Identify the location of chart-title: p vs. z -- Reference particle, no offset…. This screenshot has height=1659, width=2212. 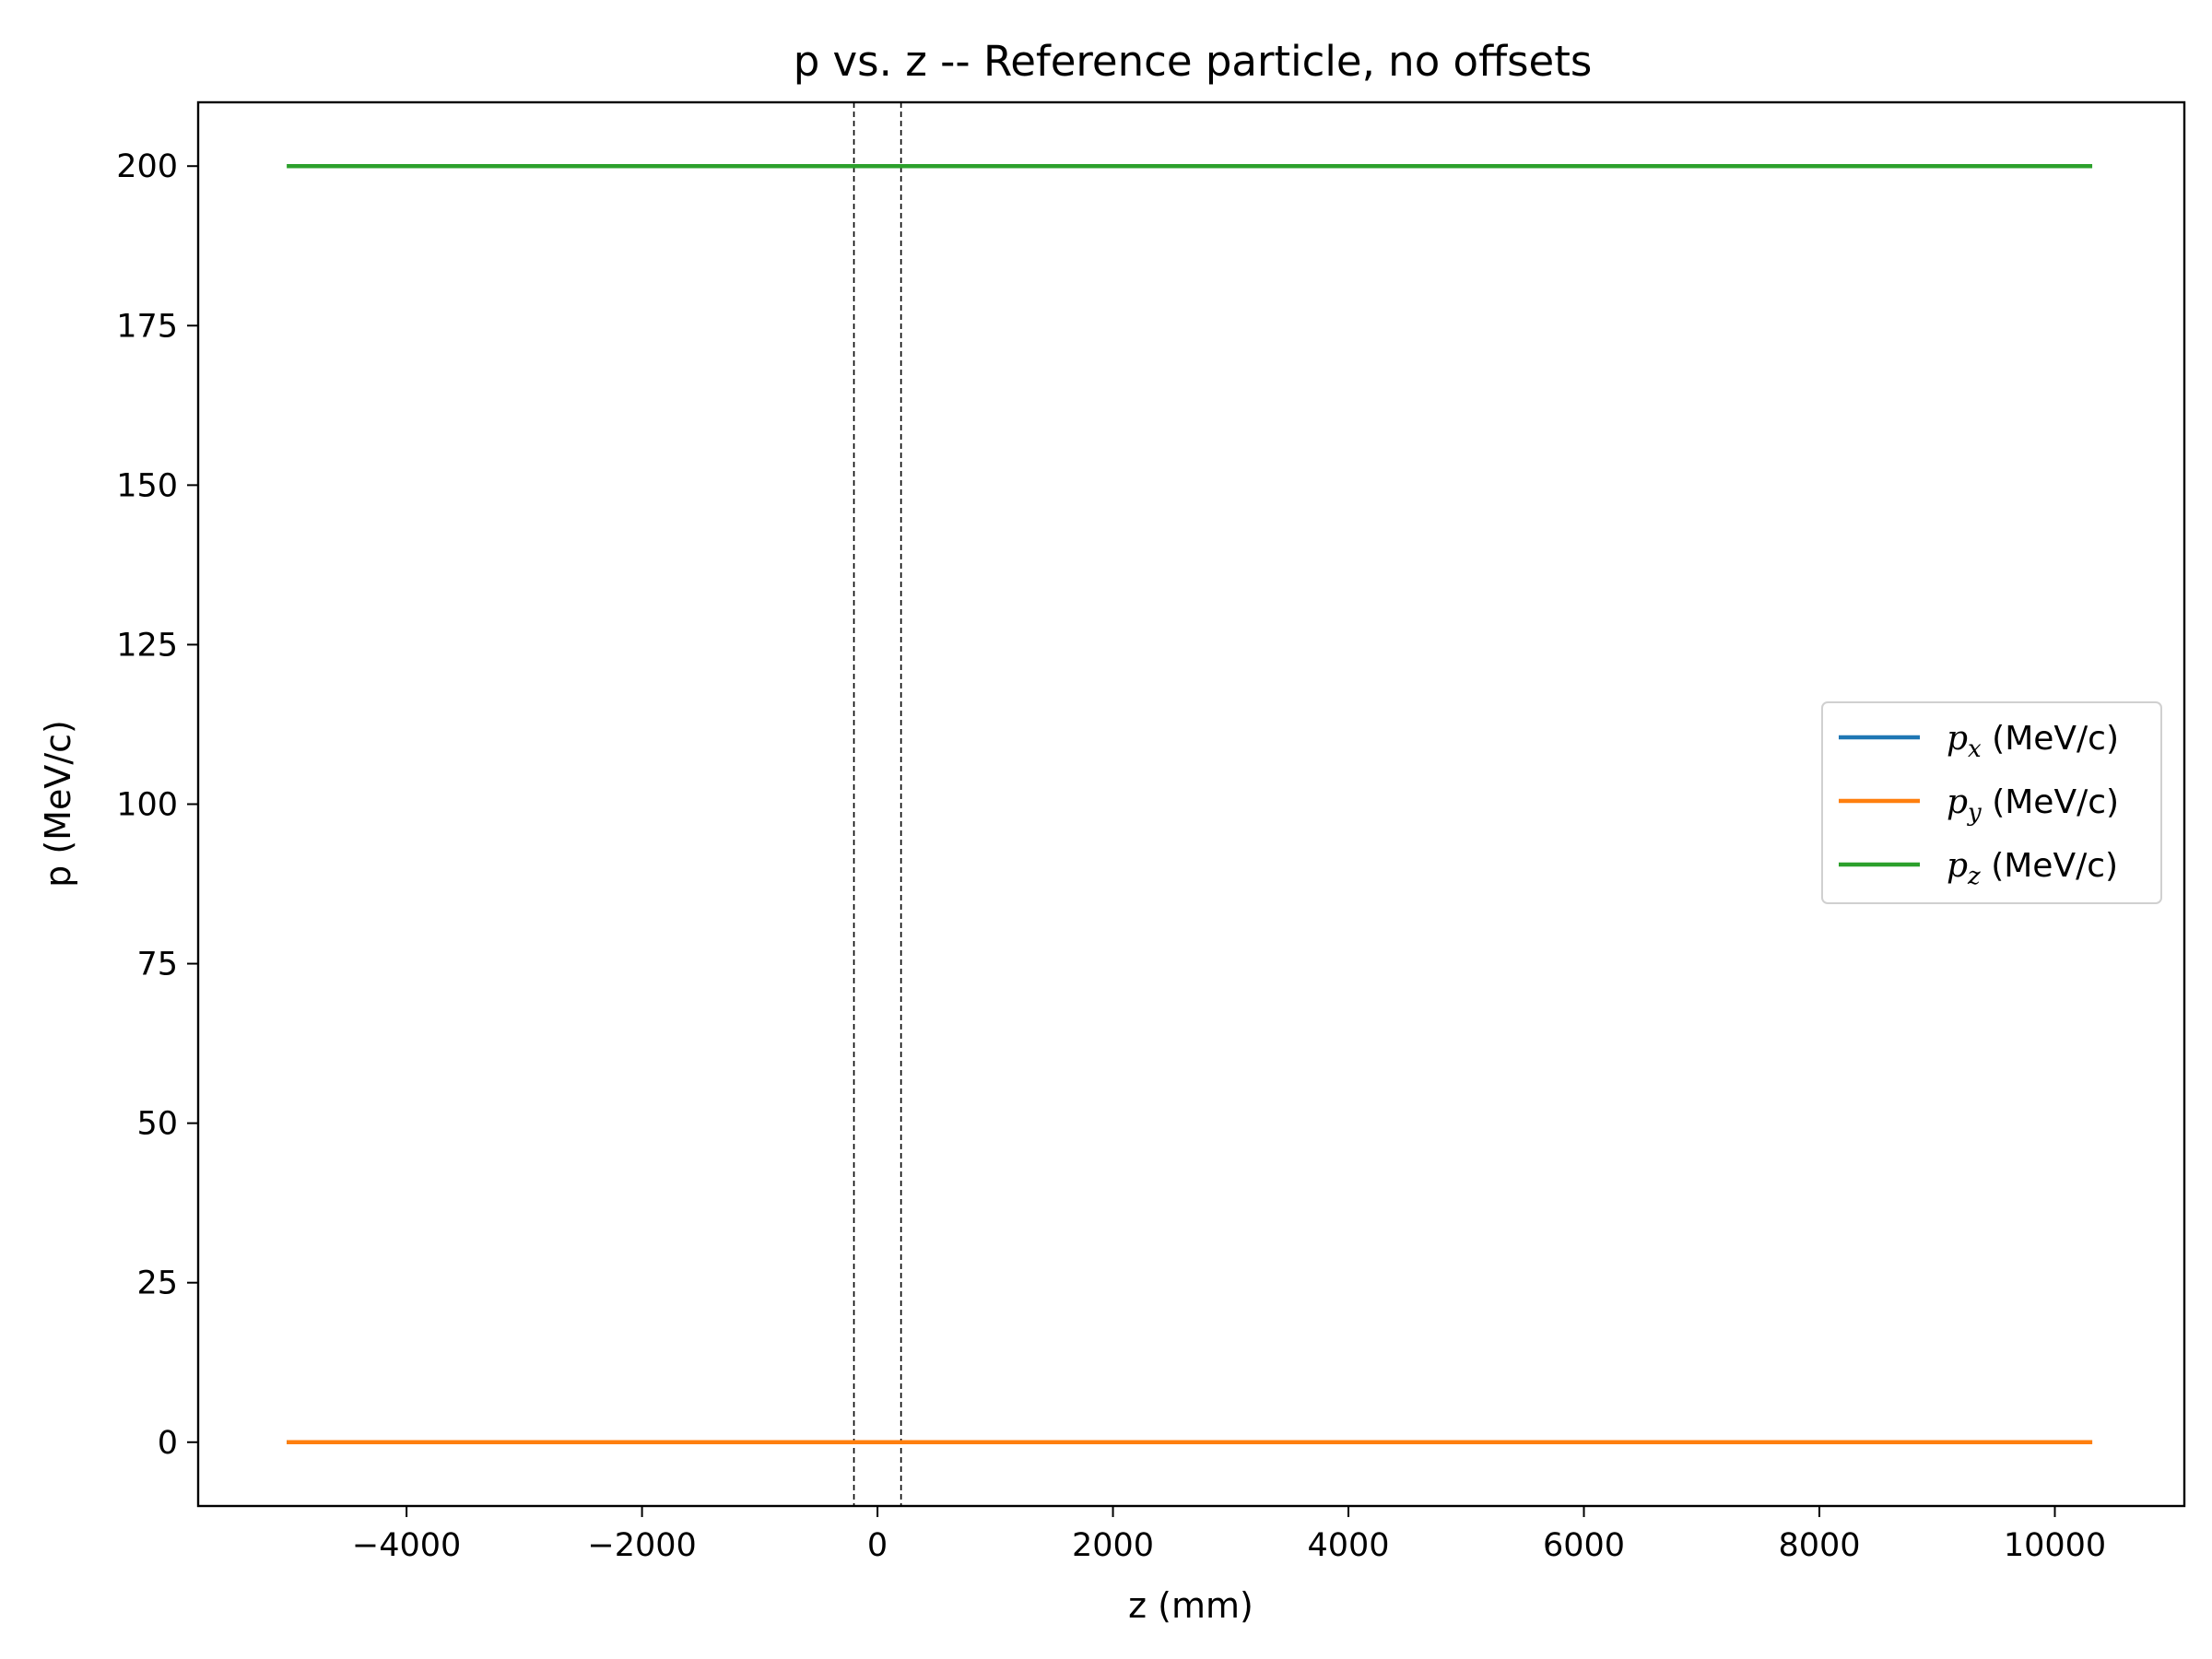
(1193, 61).